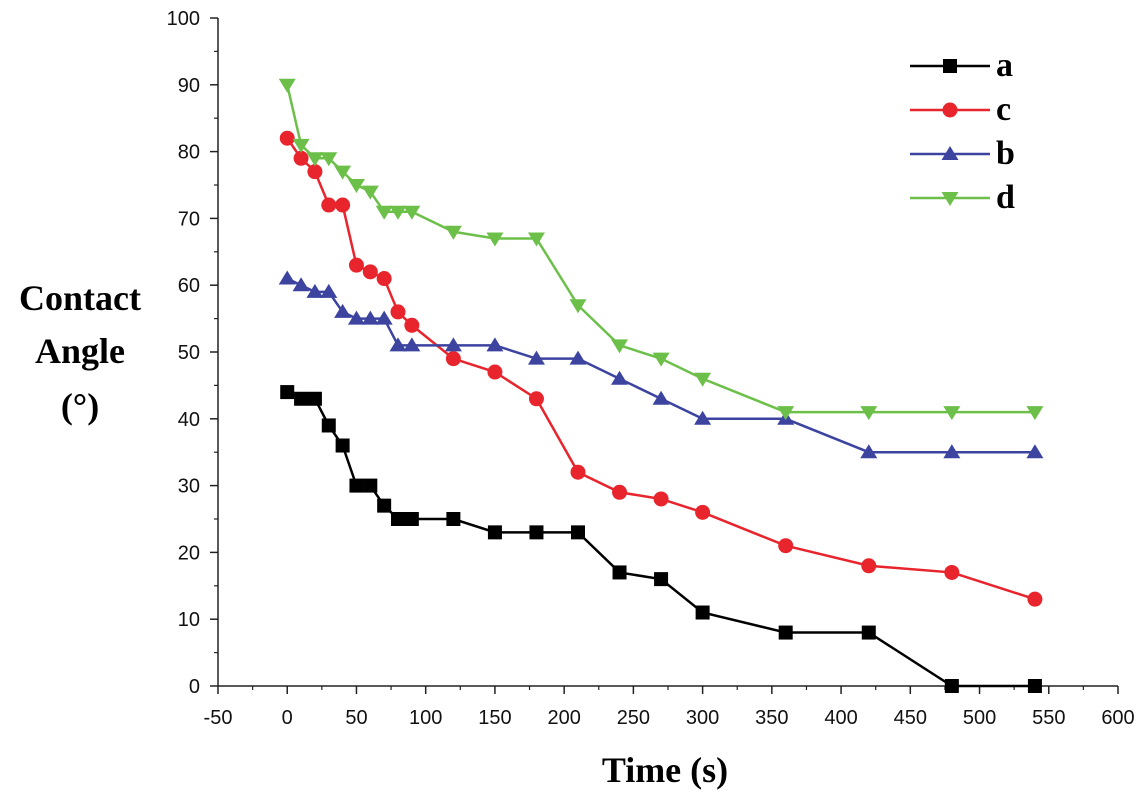 The image size is (1144, 792). Describe the element at coordinates (189, 286) in the screenshot. I see `y-tick-label: 60` at that location.